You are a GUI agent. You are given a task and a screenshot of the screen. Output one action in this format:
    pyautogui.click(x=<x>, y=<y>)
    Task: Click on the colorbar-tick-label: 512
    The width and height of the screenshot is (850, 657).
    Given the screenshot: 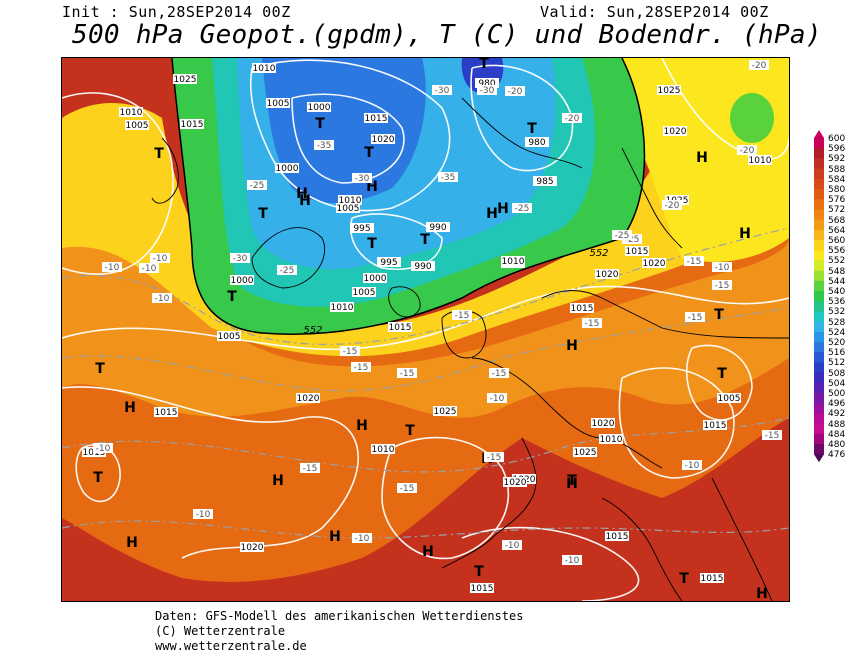 What is the action you would take?
    pyautogui.click(x=837, y=363)
    